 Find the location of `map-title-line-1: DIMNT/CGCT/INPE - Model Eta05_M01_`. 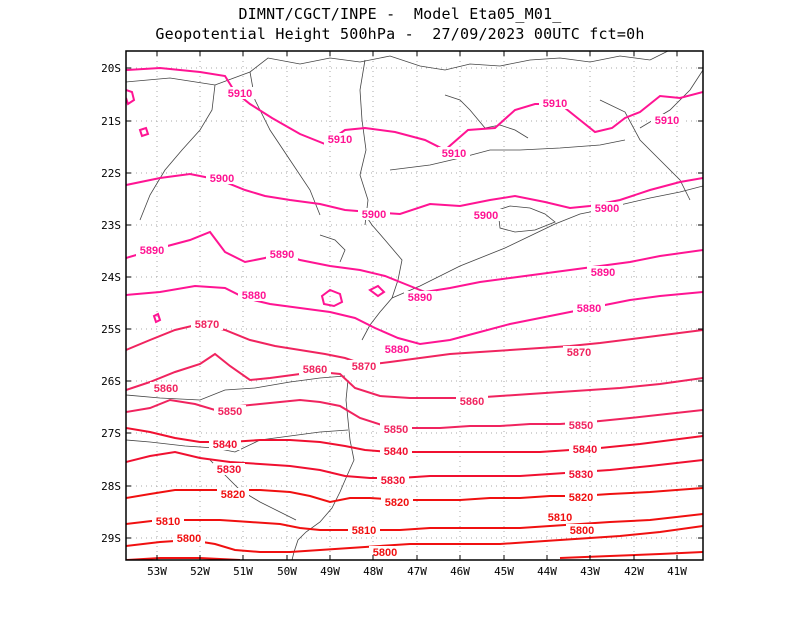

map-title-line-1: DIMNT/CGCT/INPE - Model Eta05_M01_ is located at coordinates (400, 14).